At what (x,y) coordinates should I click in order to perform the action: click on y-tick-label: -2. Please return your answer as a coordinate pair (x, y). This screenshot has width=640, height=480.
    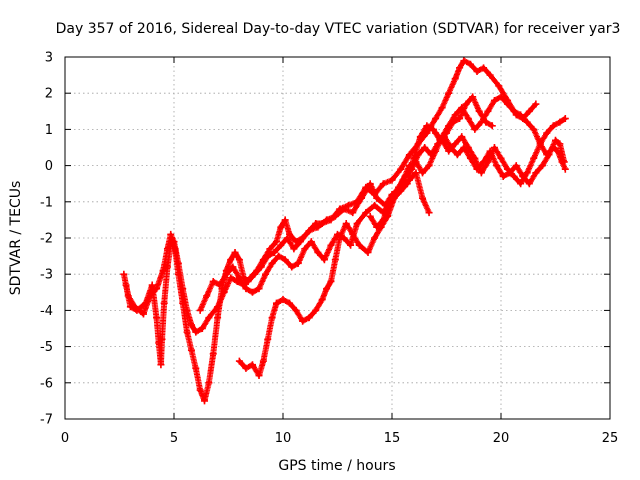
    Looking at the image, I should click on (46, 239).